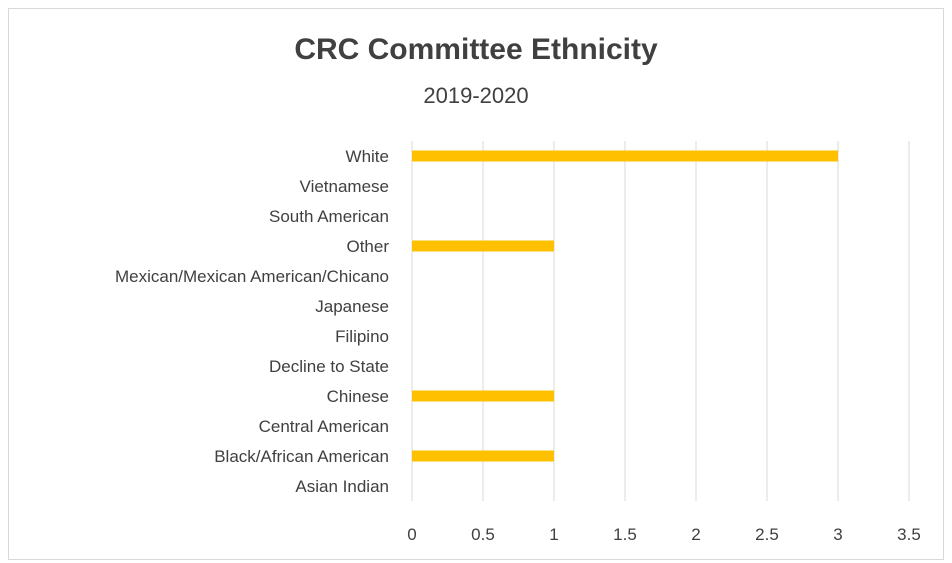 This screenshot has width=952, height=563. I want to click on x-tick-label: 1, so click(553, 534).